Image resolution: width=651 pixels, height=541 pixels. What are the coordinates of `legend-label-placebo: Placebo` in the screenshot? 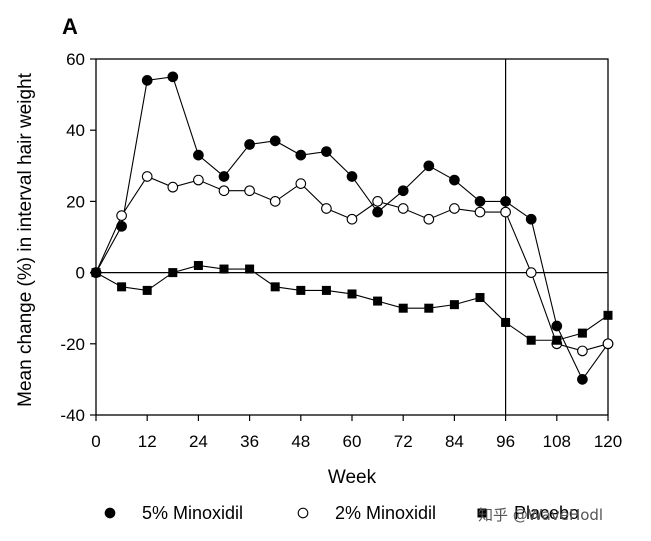 It's located at (546, 513).